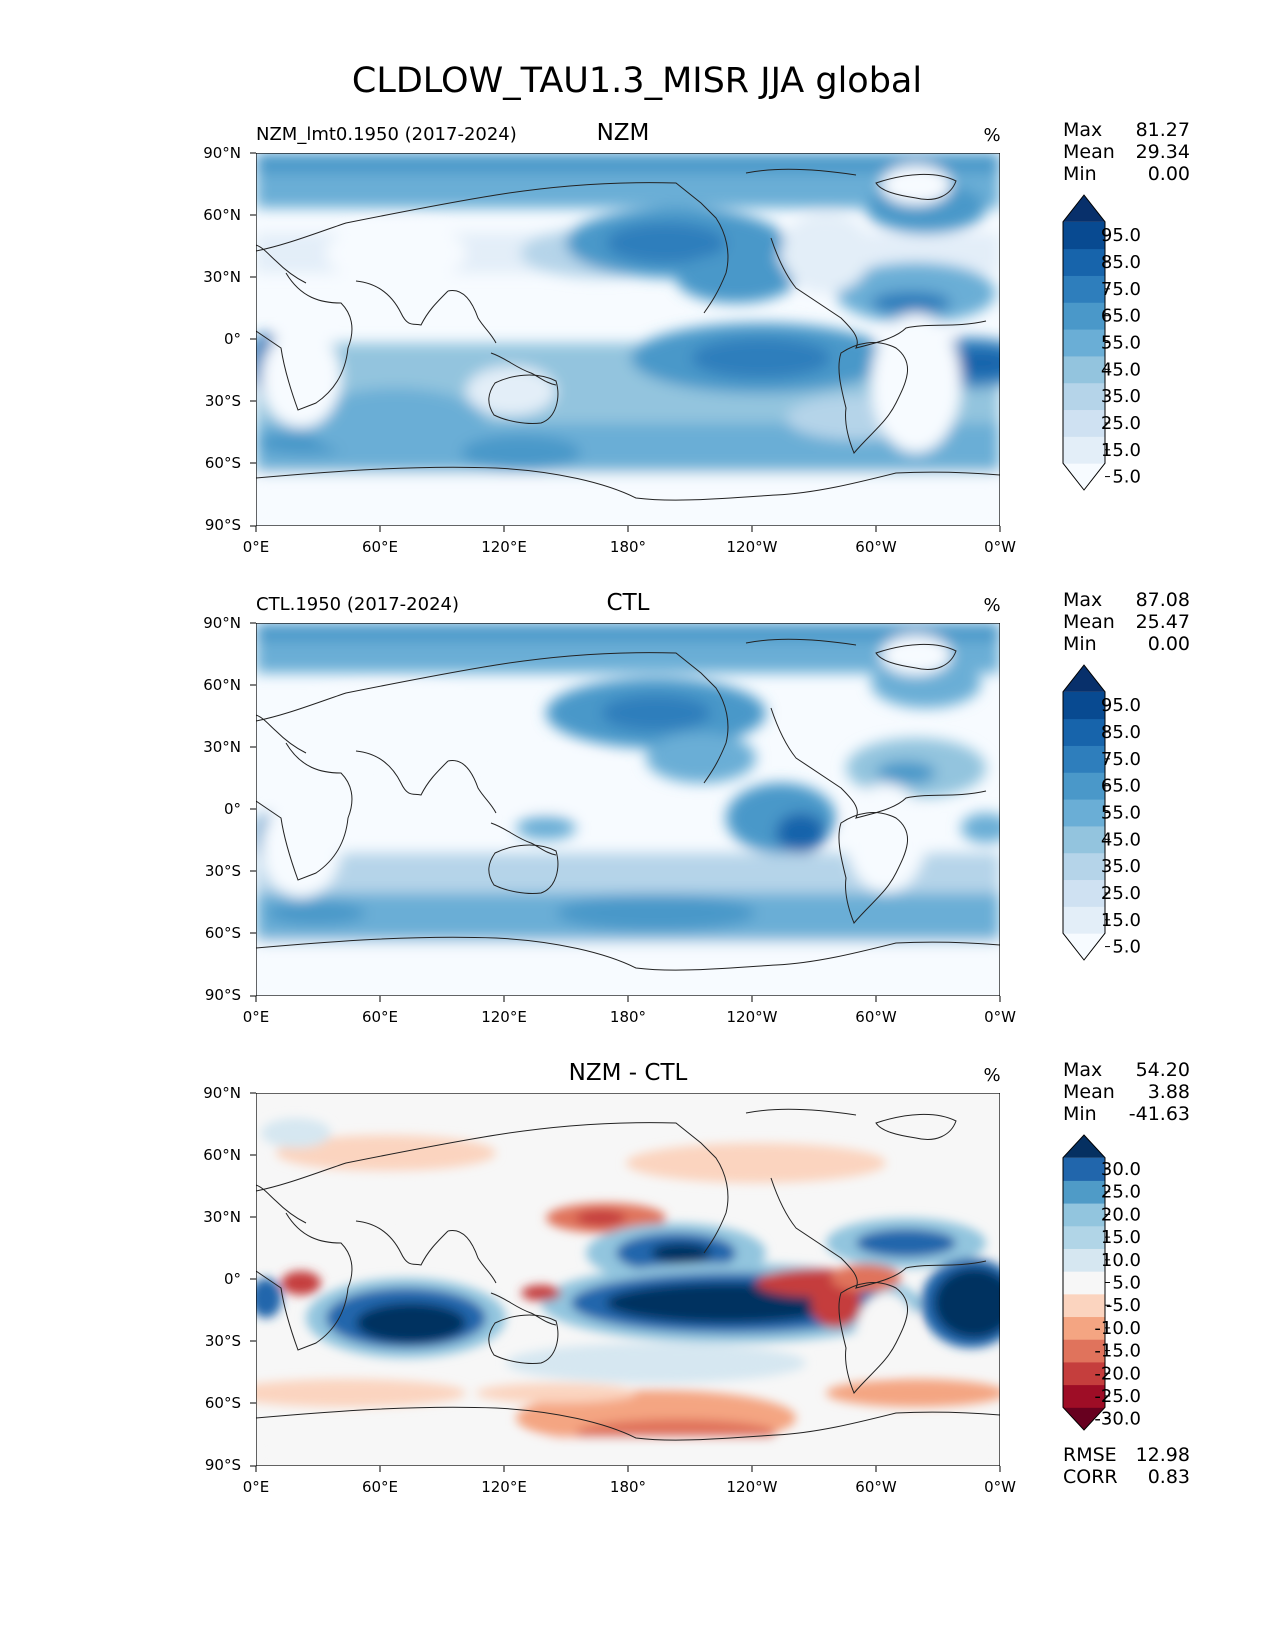  I want to click on map-ctl, so click(628, 809).